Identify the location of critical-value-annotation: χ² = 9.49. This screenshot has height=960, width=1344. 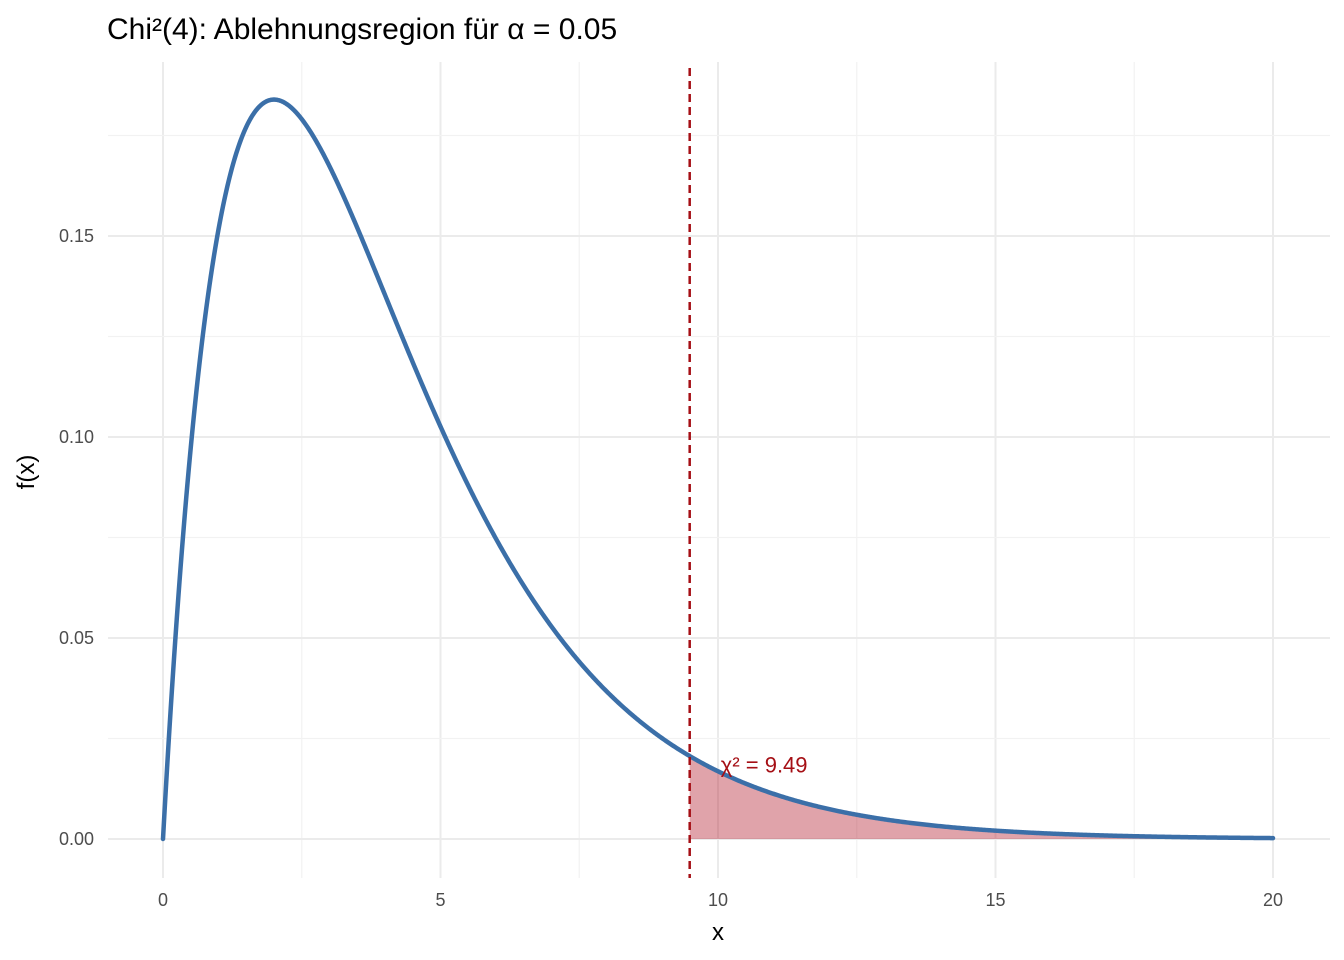
(764, 765).